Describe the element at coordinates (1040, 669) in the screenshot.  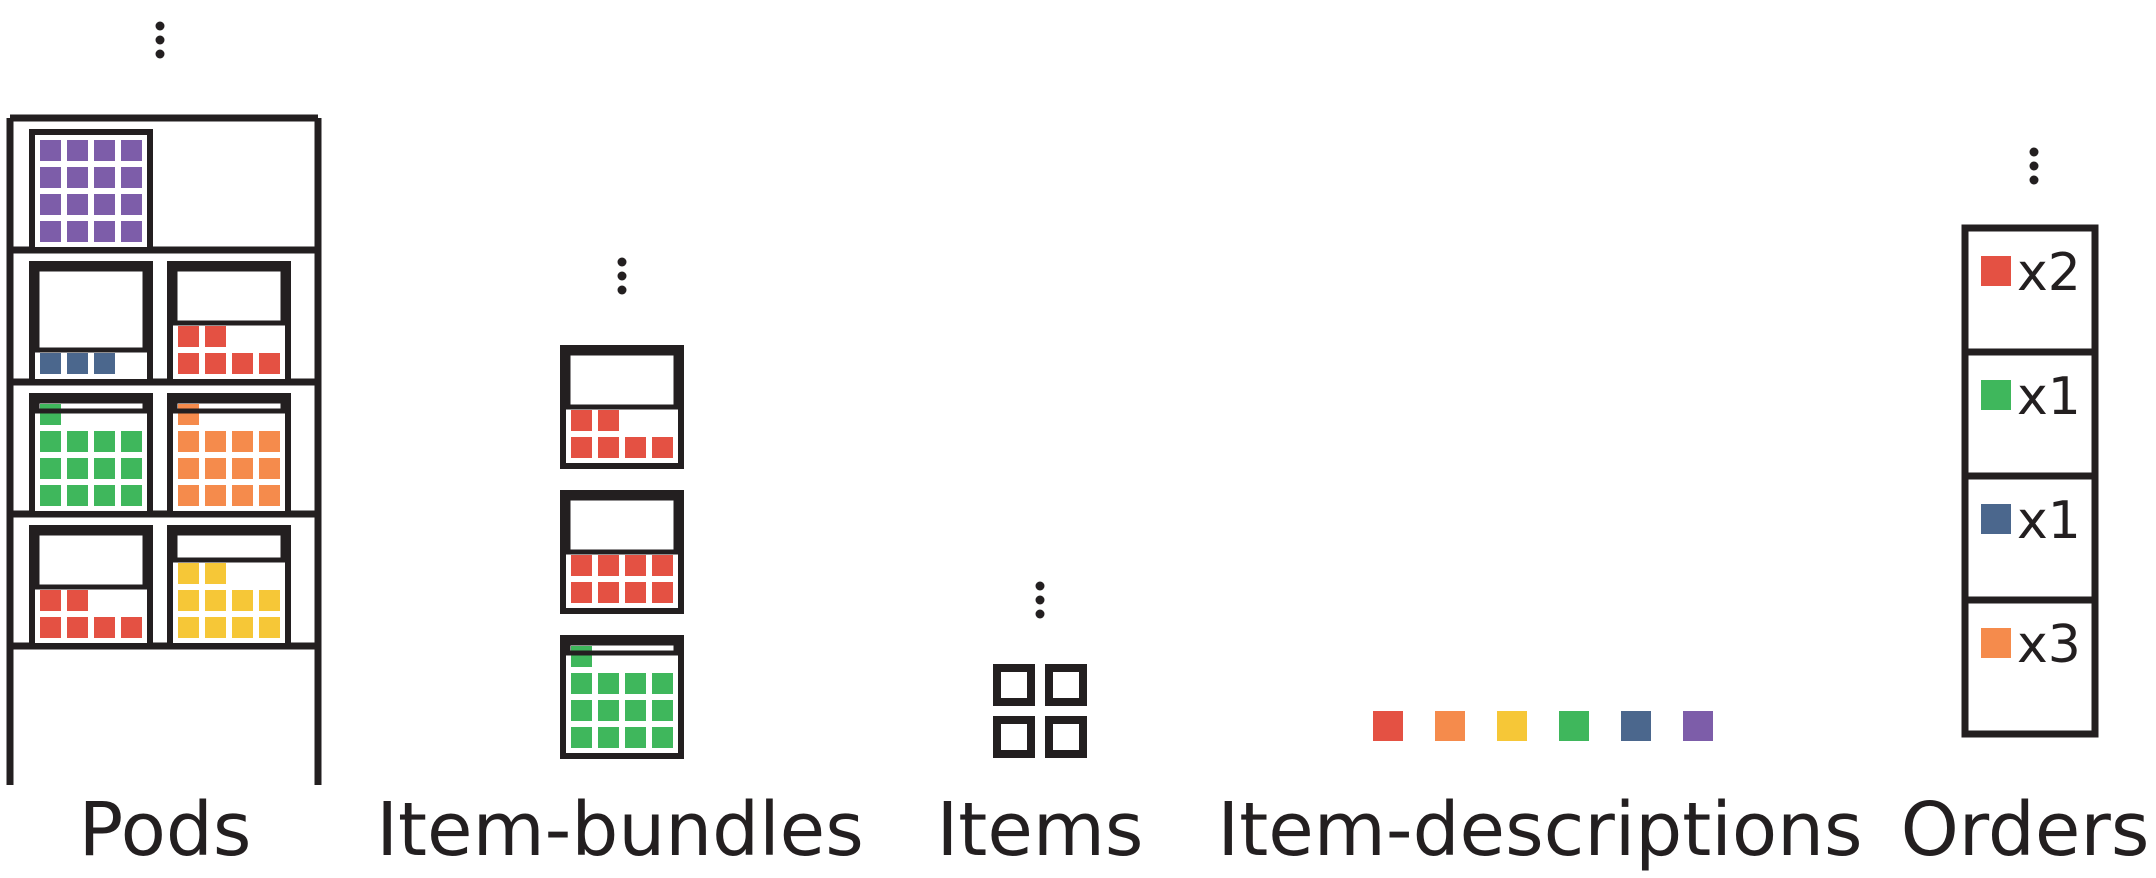
I see `items-group` at that location.